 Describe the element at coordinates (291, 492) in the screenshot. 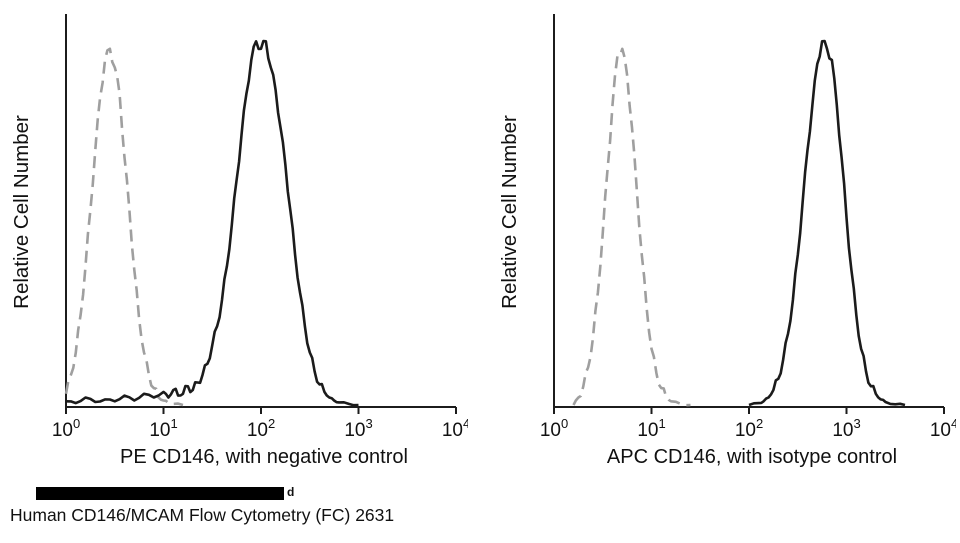

I see `redacted-text-remnant: d` at that location.